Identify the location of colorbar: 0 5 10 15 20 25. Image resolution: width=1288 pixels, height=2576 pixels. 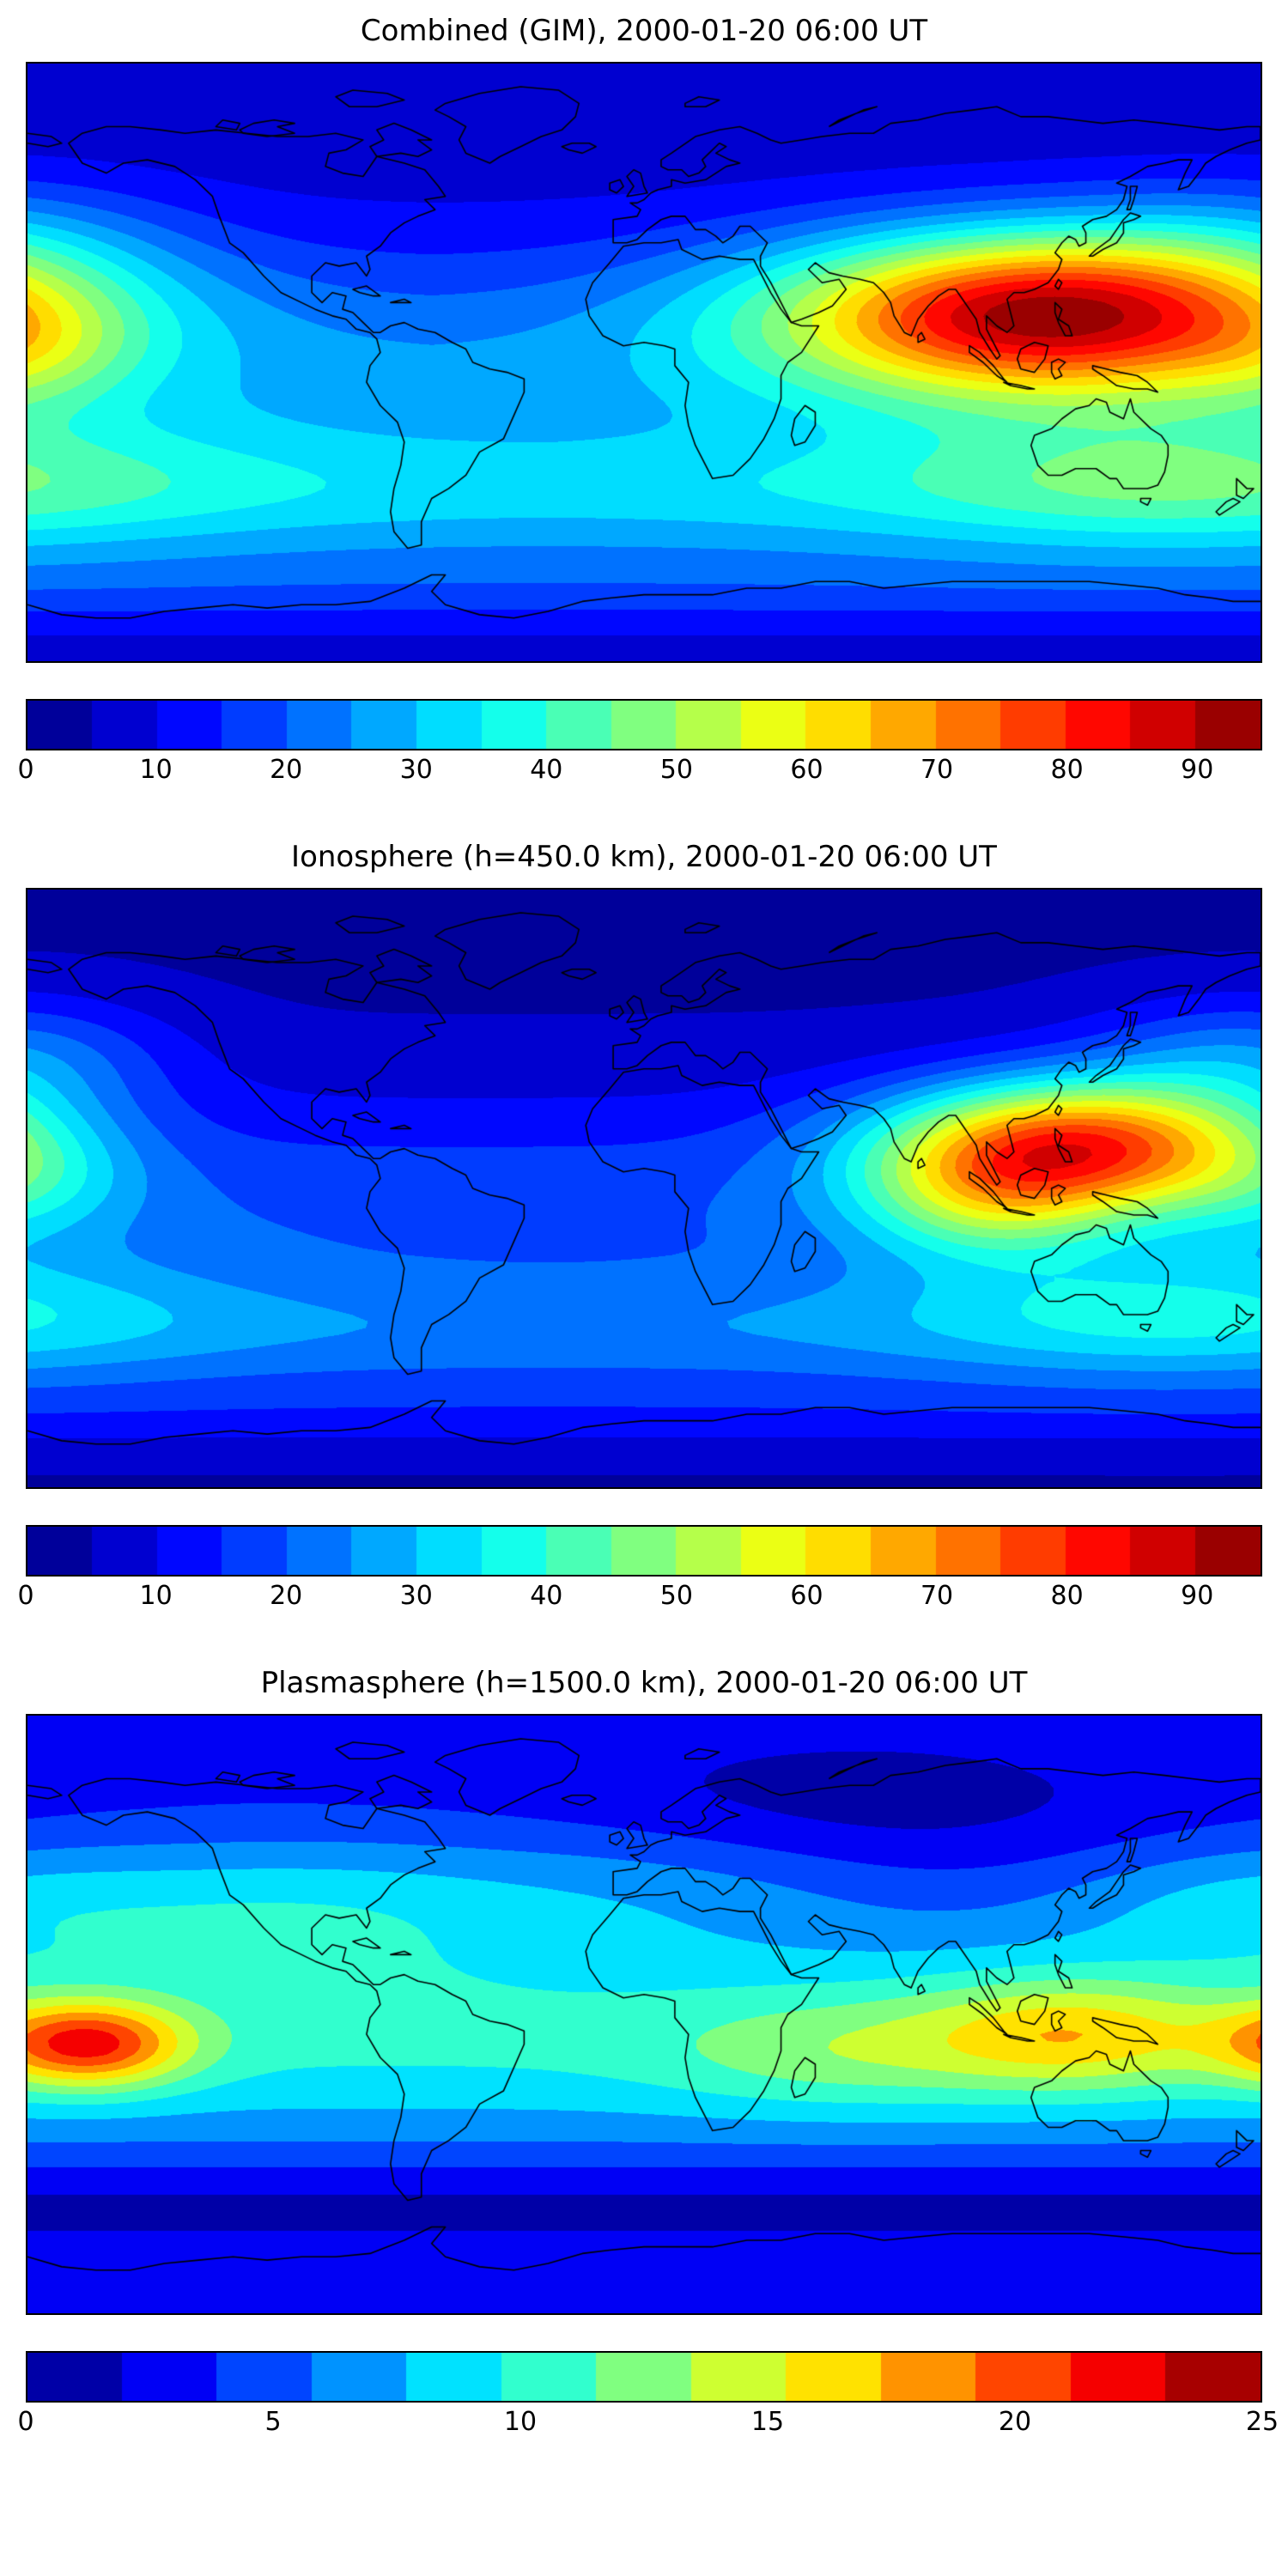
(648, 2397).